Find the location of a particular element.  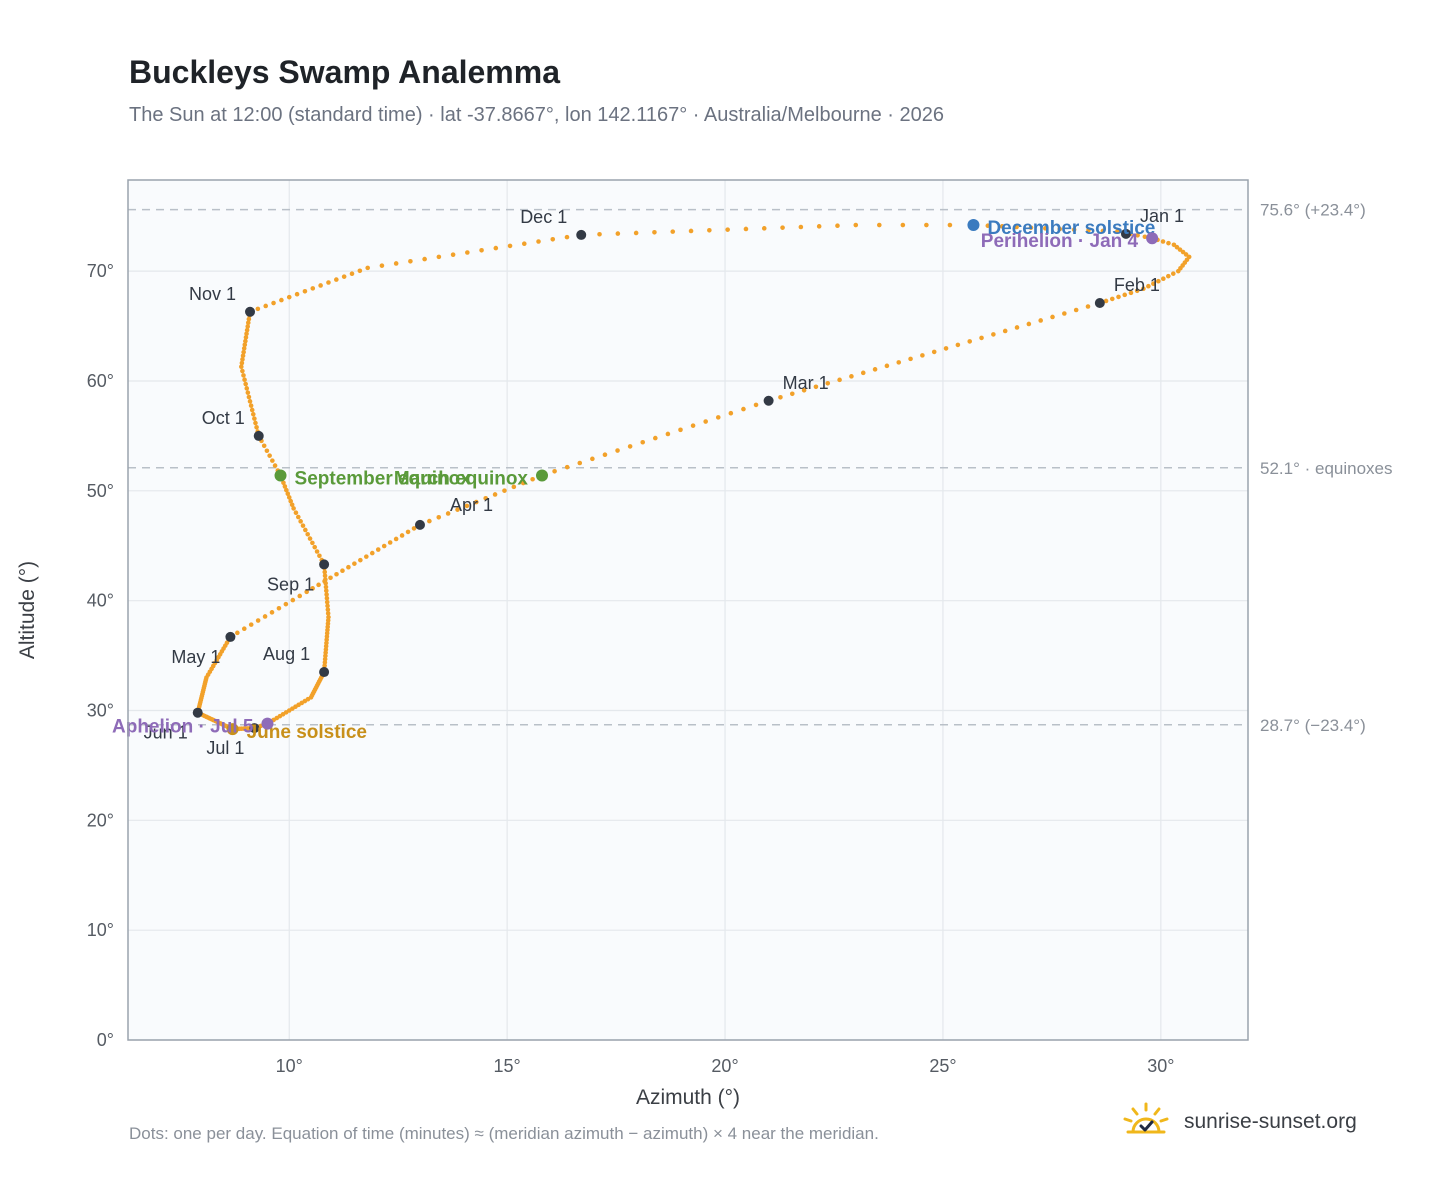

event-marker-label: Perihelion · Jan 4 is located at coordinates (1060, 241).